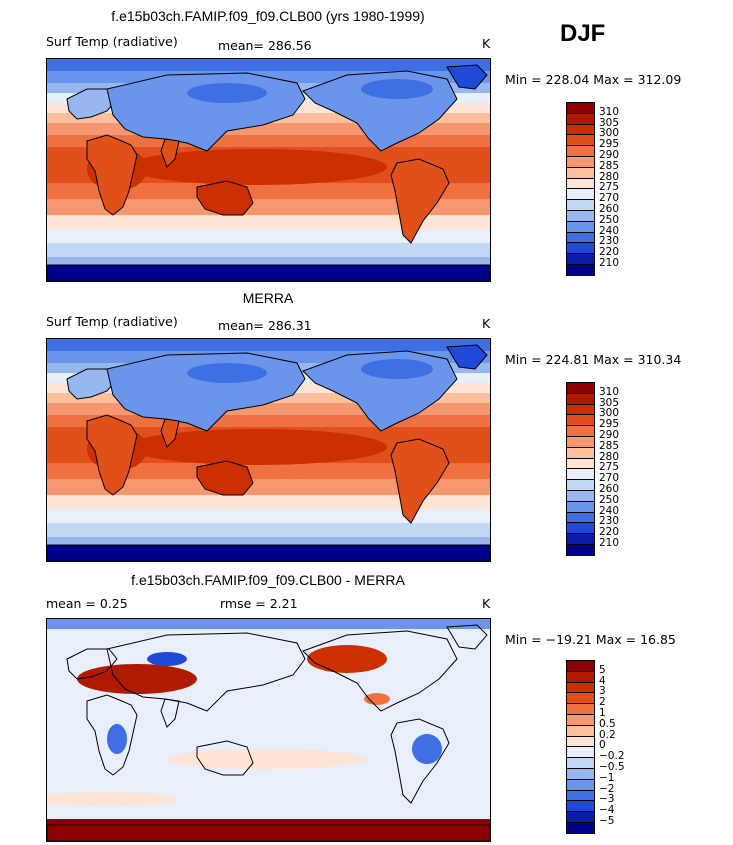 The image size is (733, 845). What do you see at coordinates (593, 359) in the screenshot?
I see `panel2-minmax: Min = 224.81 Max = 310.34` at bounding box center [593, 359].